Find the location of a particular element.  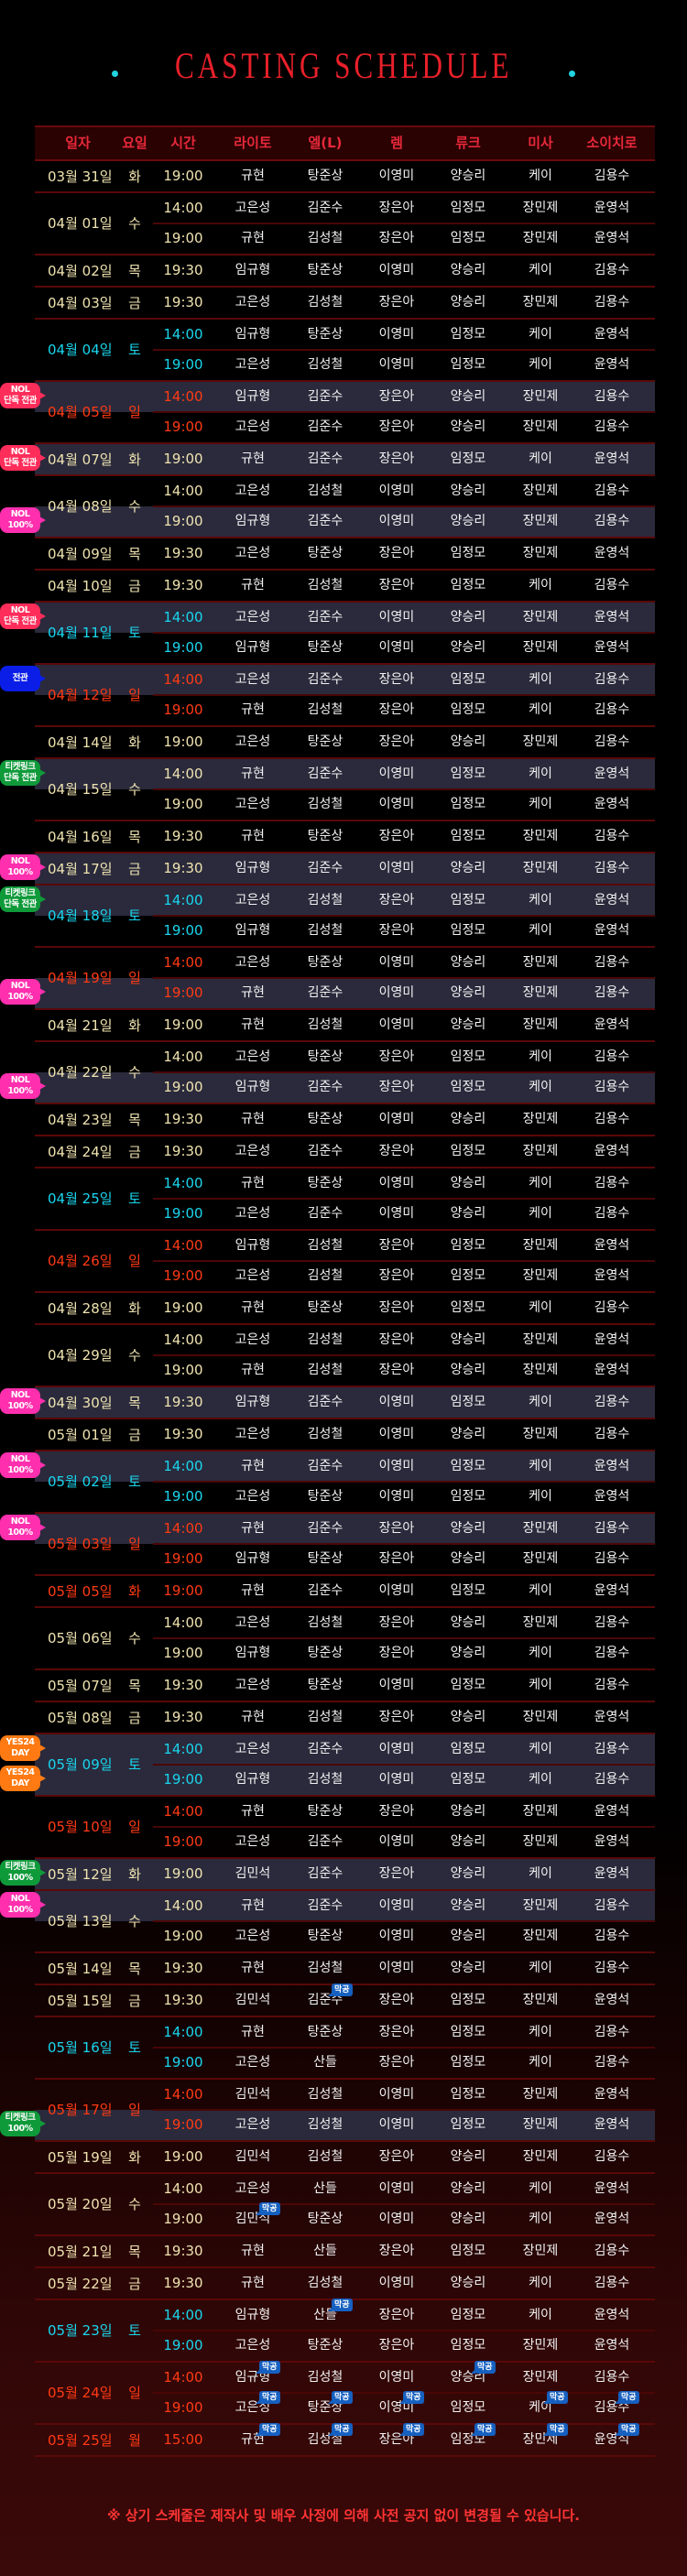

performance-row: 14:00 고은성 김성철 장은아 양승리 장민제 윤영석 is located at coordinates (345, 1340).